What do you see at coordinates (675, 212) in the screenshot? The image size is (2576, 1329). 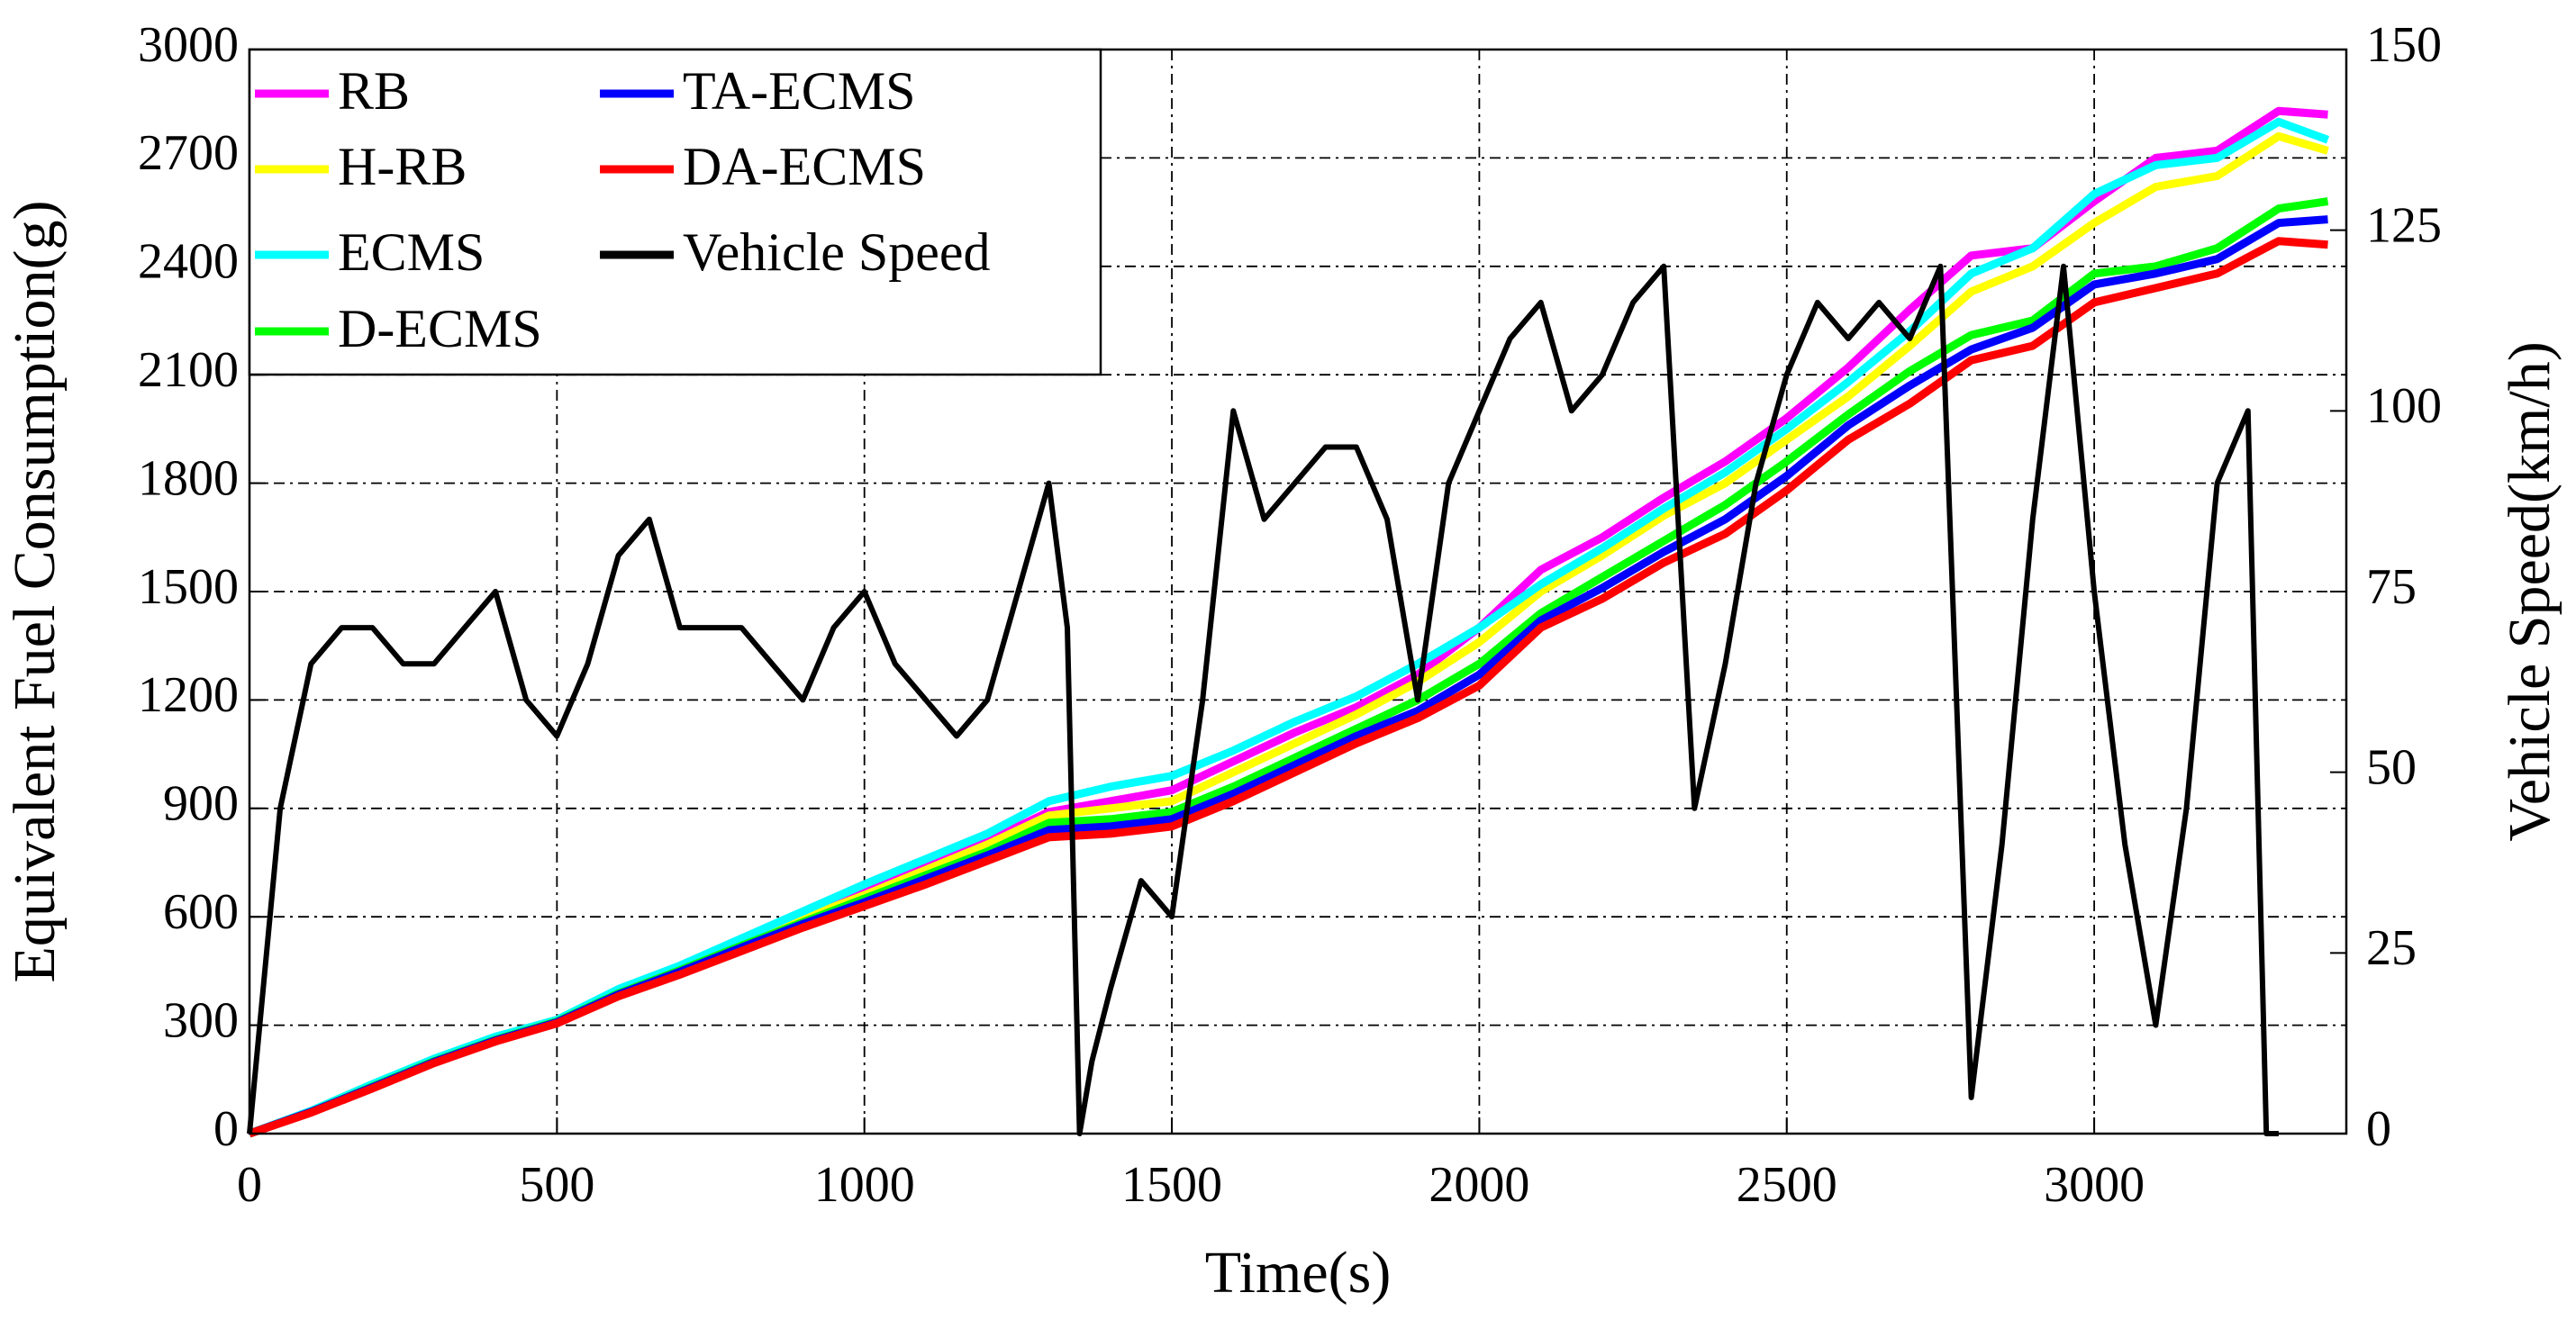 I see `legend-box` at bounding box center [675, 212].